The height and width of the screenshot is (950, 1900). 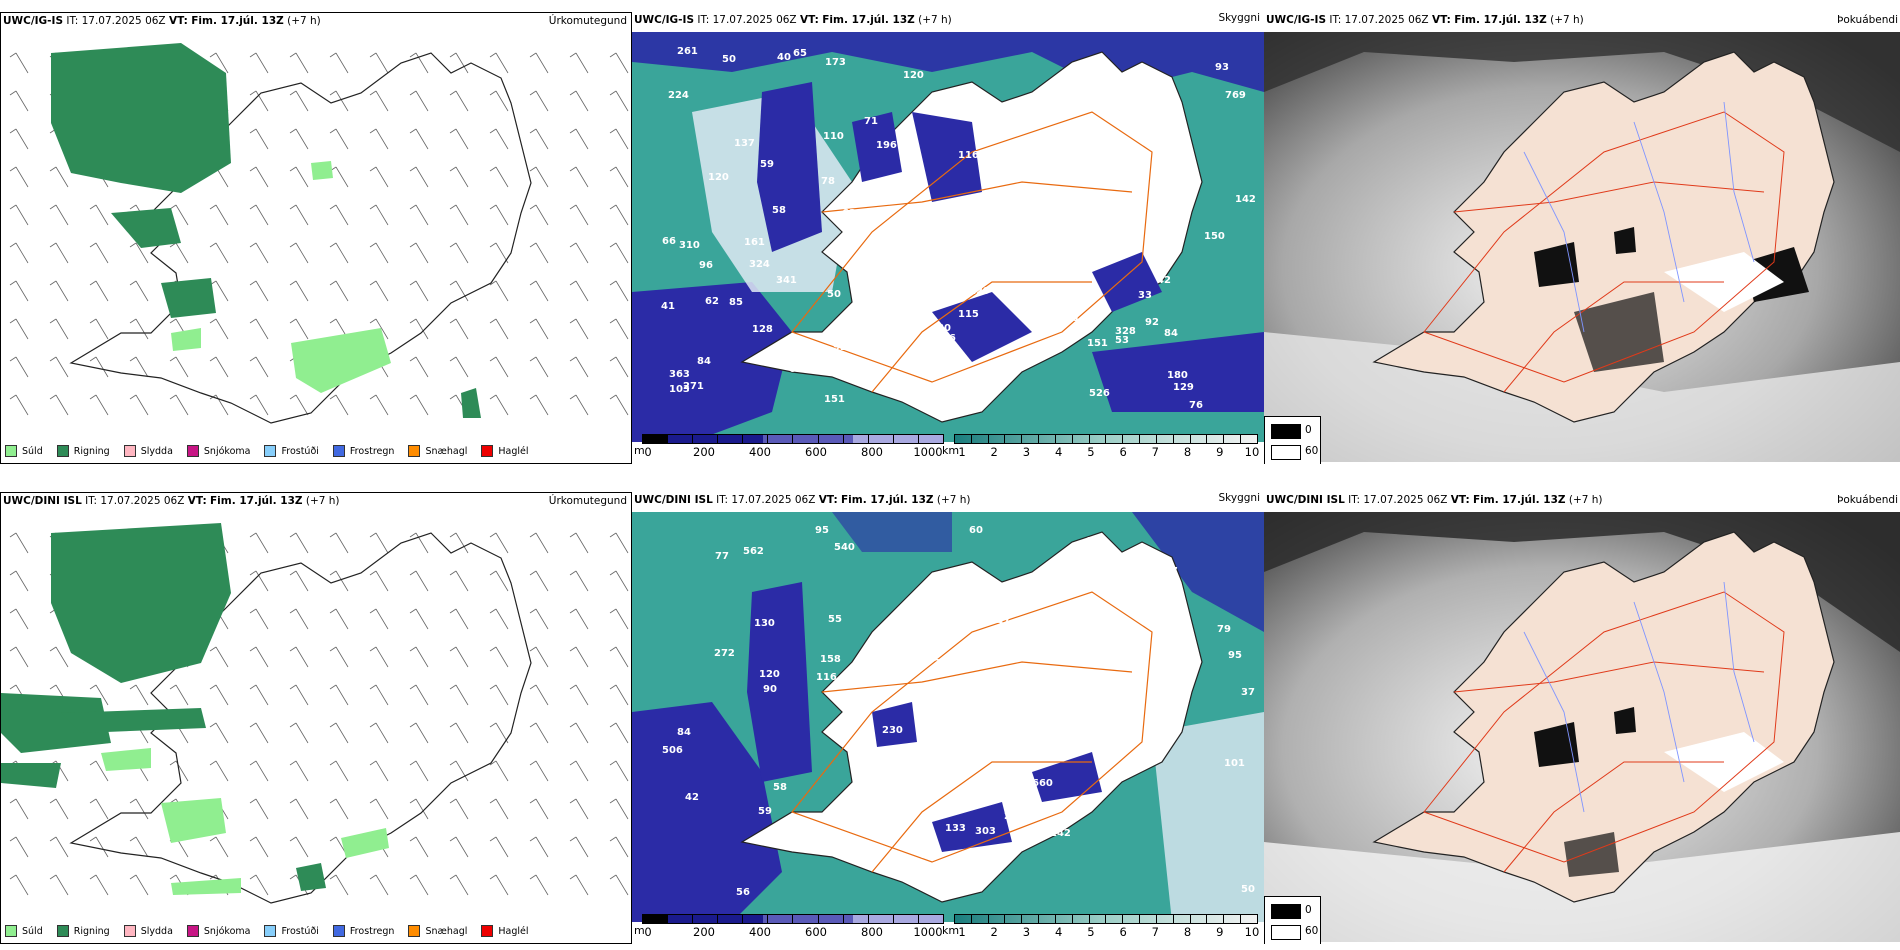 What do you see at coordinates (786, 280) in the screenshot?
I see `visibility-value-label: 341` at bounding box center [786, 280].